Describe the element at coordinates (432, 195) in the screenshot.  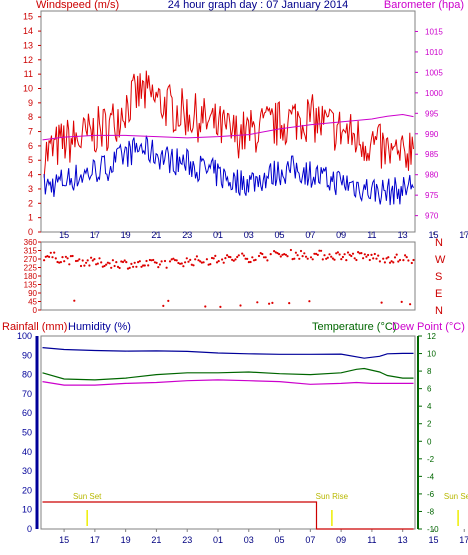
I see `baro-y-tick-label: 975` at that location.